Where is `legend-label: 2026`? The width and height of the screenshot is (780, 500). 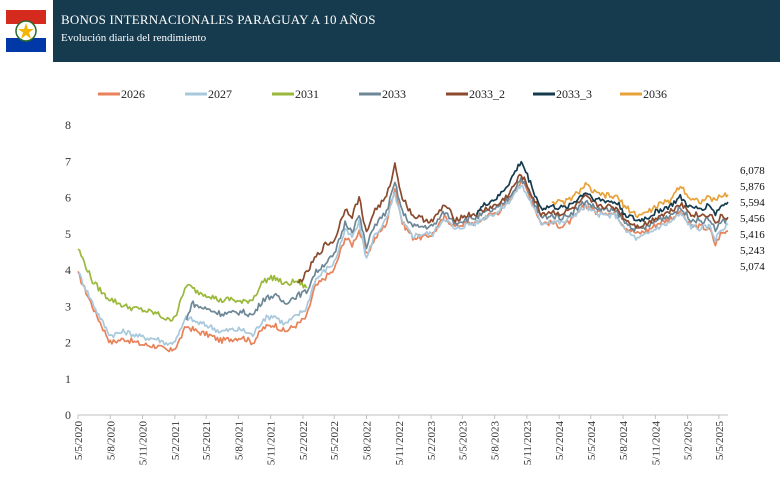
legend-label: 2026 is located at coordinates (133, 94).